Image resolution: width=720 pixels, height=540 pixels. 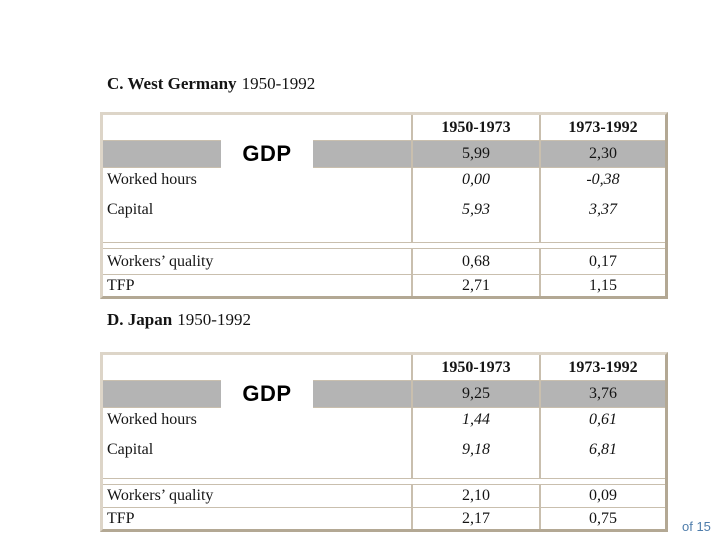 I want to click on cell-value: 5,93, so click(x=475, y=217).